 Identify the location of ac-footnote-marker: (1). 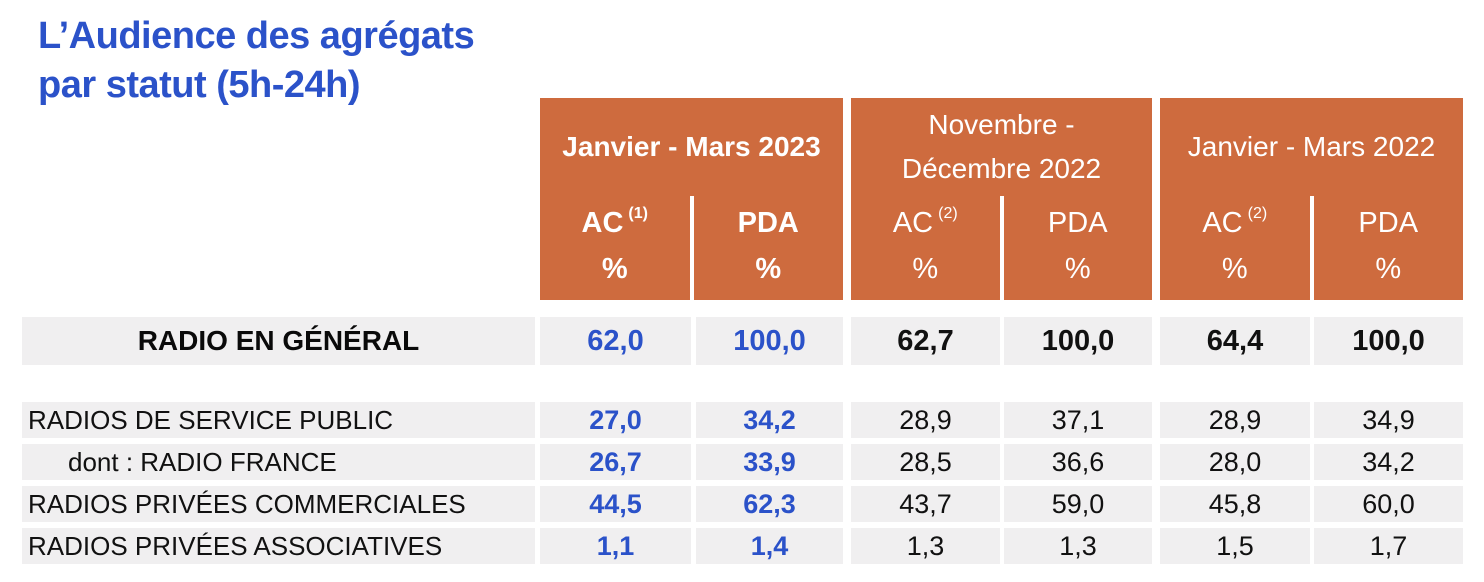
(638, 213).